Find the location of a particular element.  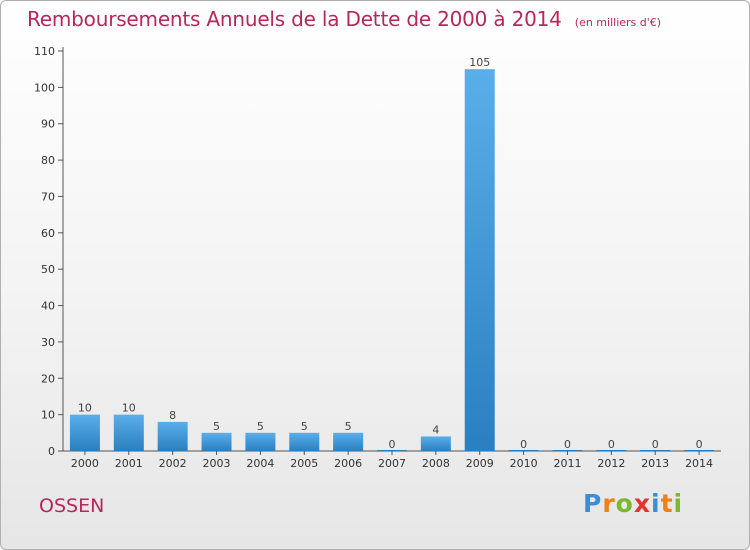

x-tick-label: 2010 is located at coordinates (524, 463).